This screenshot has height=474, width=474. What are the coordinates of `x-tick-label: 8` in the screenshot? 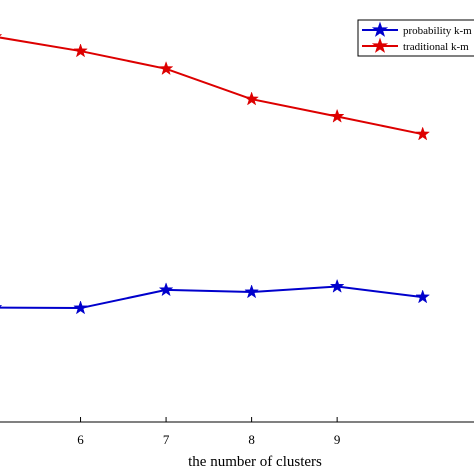 It's located at (251, 439).